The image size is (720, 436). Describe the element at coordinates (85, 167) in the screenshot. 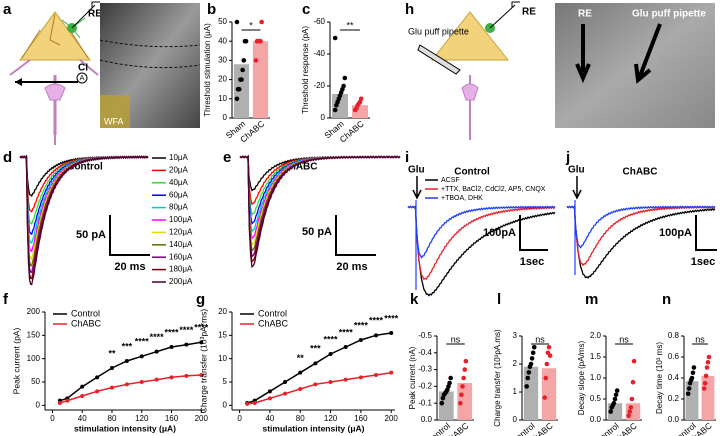

I see `panel-title: Control` at that location.